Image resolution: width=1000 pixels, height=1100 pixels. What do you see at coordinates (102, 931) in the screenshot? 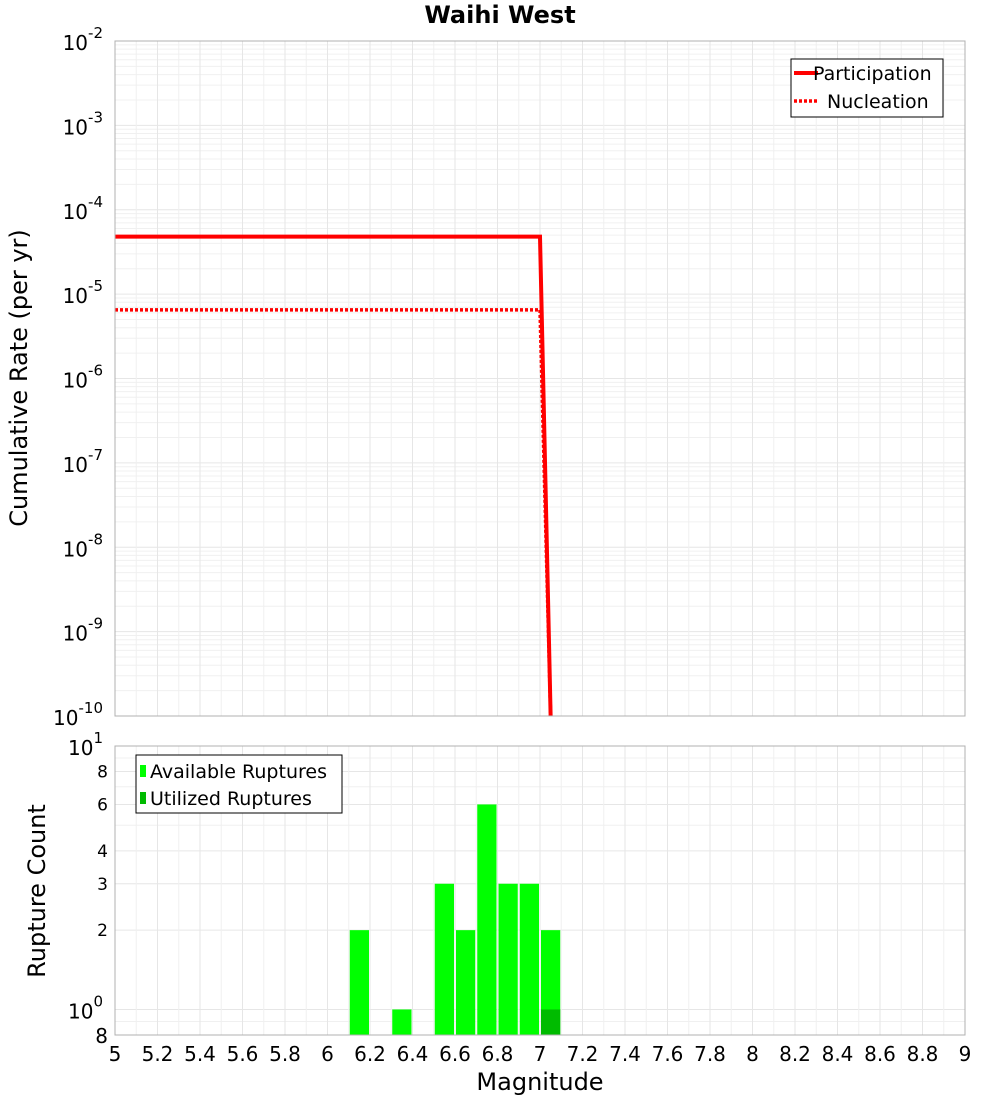
I see `count-y-tick-label: 2` at bounding box center [102, 931].